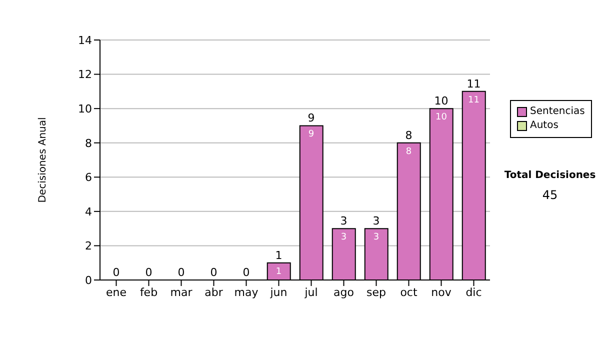  What do you see at coordinates (376, 292) in the screenshot?
I see `x-tick-label: sep` at bounding box center [376, 292].